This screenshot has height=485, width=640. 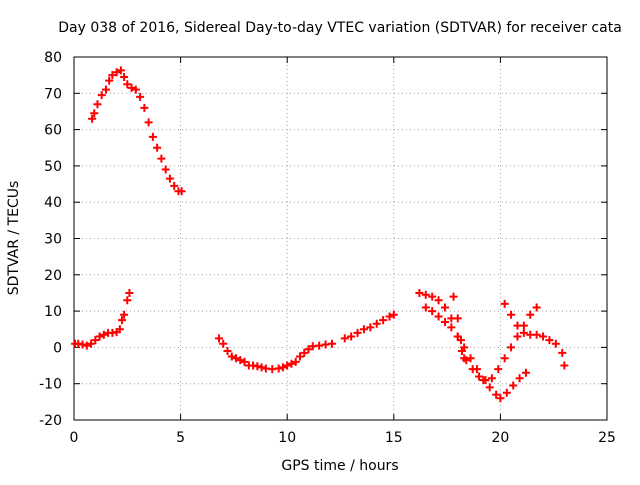 I want to click on y-tick-label: 70, so click(x=53, y=94).